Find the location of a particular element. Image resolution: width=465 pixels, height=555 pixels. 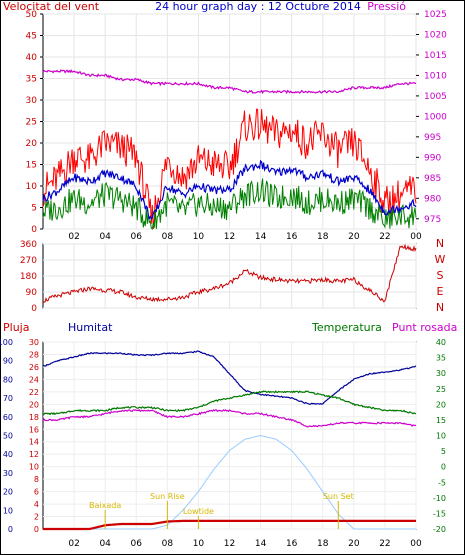

rain-axis-label: 12 is located at coordinates (34, 454).